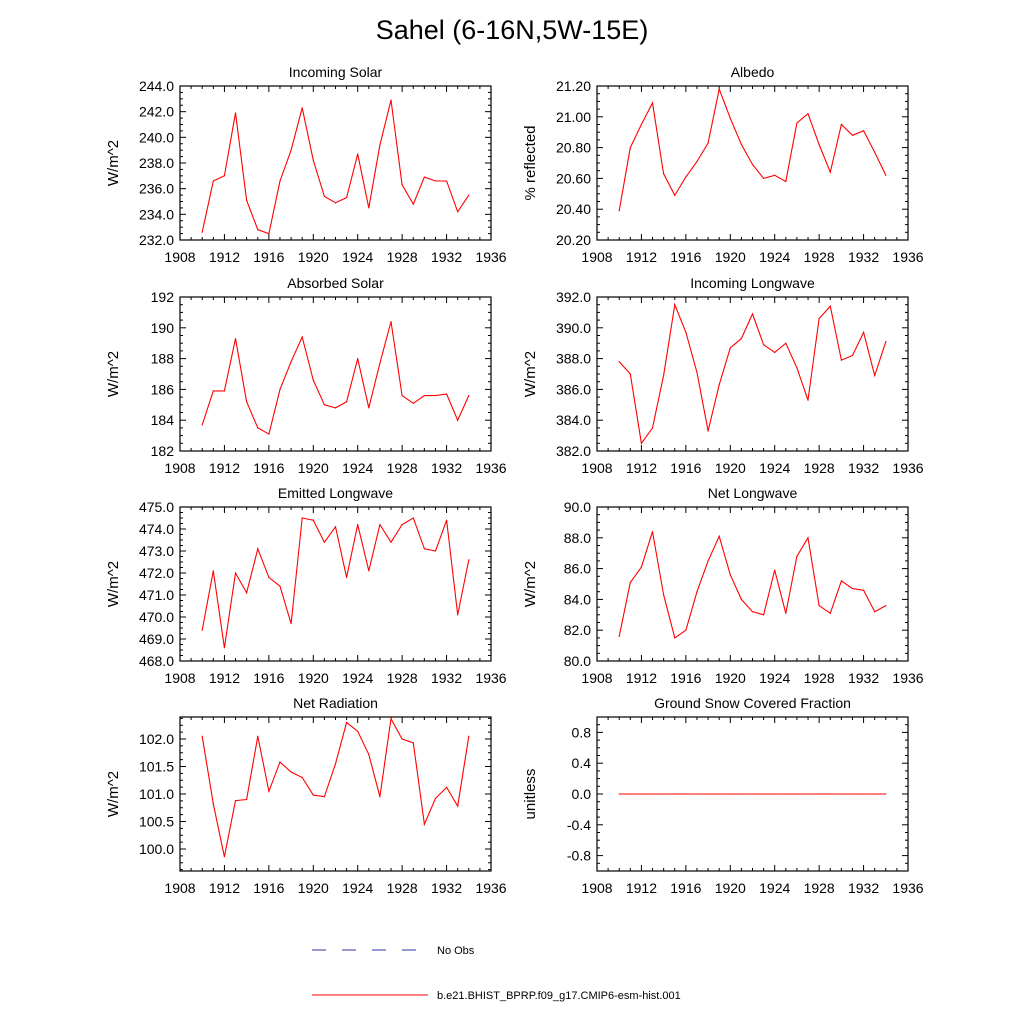  Describe the element at coordinates (582, 732) in the screenshot. I see `y-tick-label: 0.8` at that location.